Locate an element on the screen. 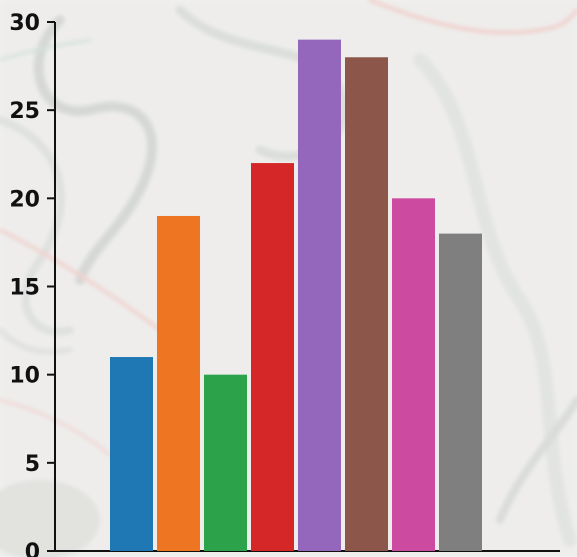 The width and height of the screenshot is (577, 557). y-tick-label: 10 is located at coordinates (24, 376).